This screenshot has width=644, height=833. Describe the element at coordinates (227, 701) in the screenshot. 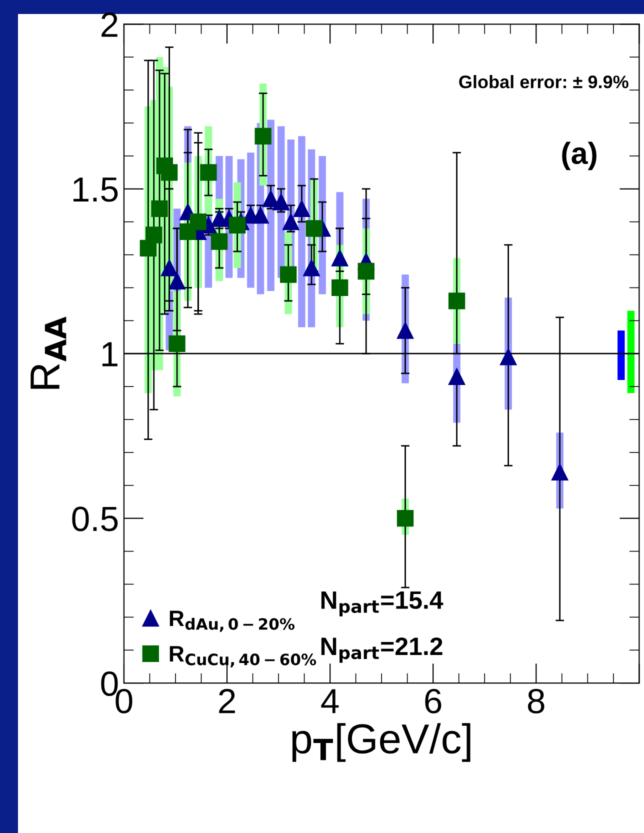

I see `x-tick-label: 2` at that location.